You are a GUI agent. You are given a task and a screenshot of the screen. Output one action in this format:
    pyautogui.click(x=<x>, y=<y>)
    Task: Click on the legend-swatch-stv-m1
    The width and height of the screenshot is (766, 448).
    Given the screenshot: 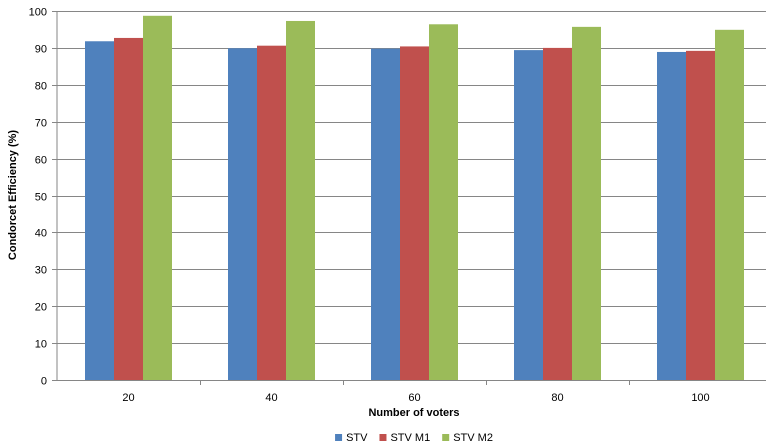 What is the action you would take?
    pyautogui.click(x=383, y=437)
    